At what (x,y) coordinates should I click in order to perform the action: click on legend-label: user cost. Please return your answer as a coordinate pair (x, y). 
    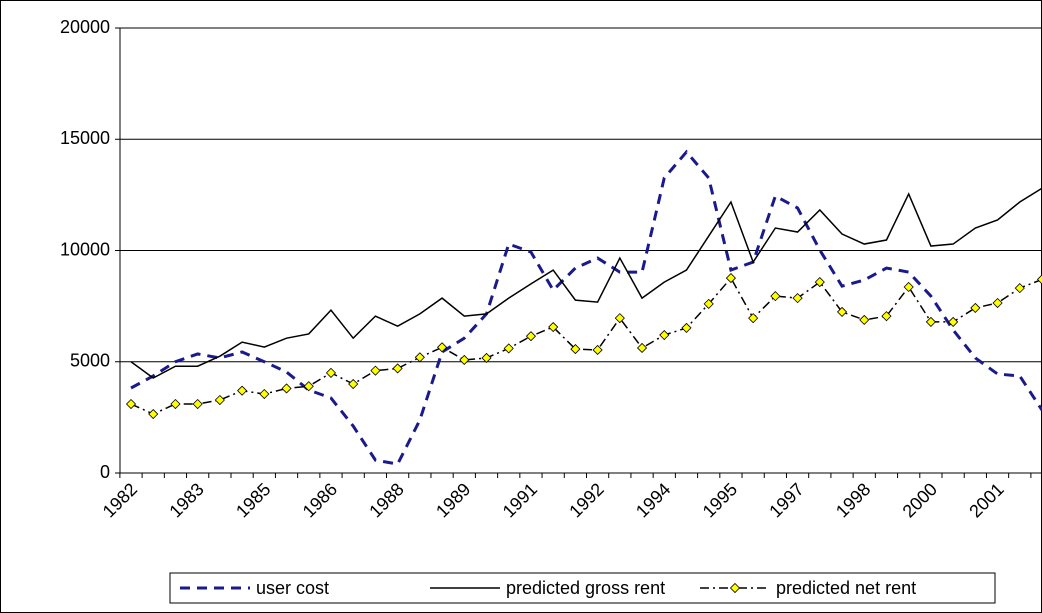
    Looking at the image, I should click on (292, 588).